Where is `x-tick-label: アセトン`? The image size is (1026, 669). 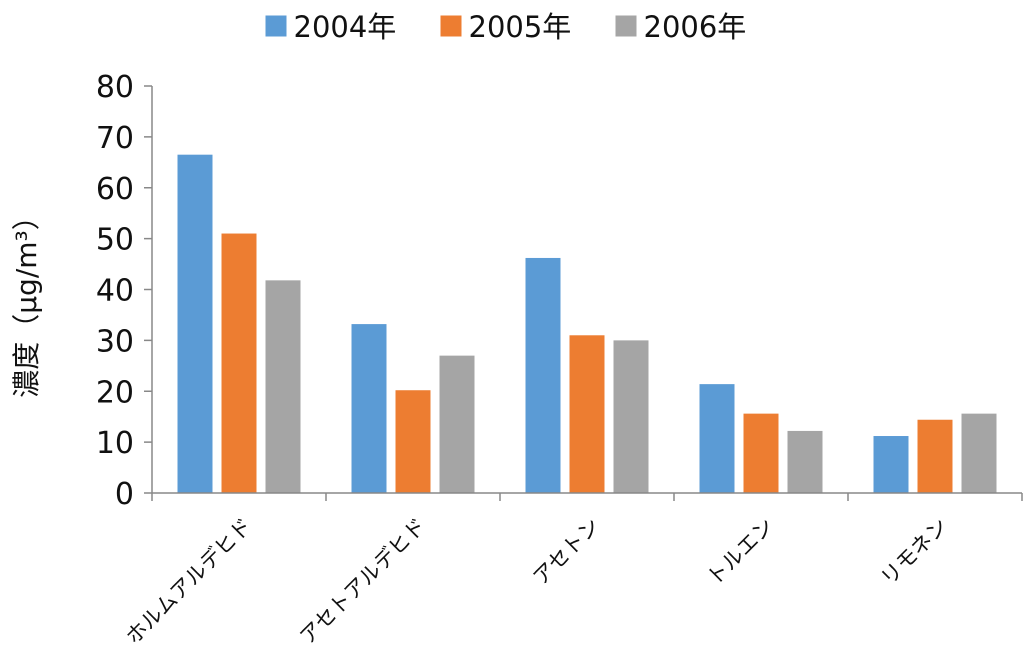
x-tick-label: アセトン is located at coordinates (566, 552).